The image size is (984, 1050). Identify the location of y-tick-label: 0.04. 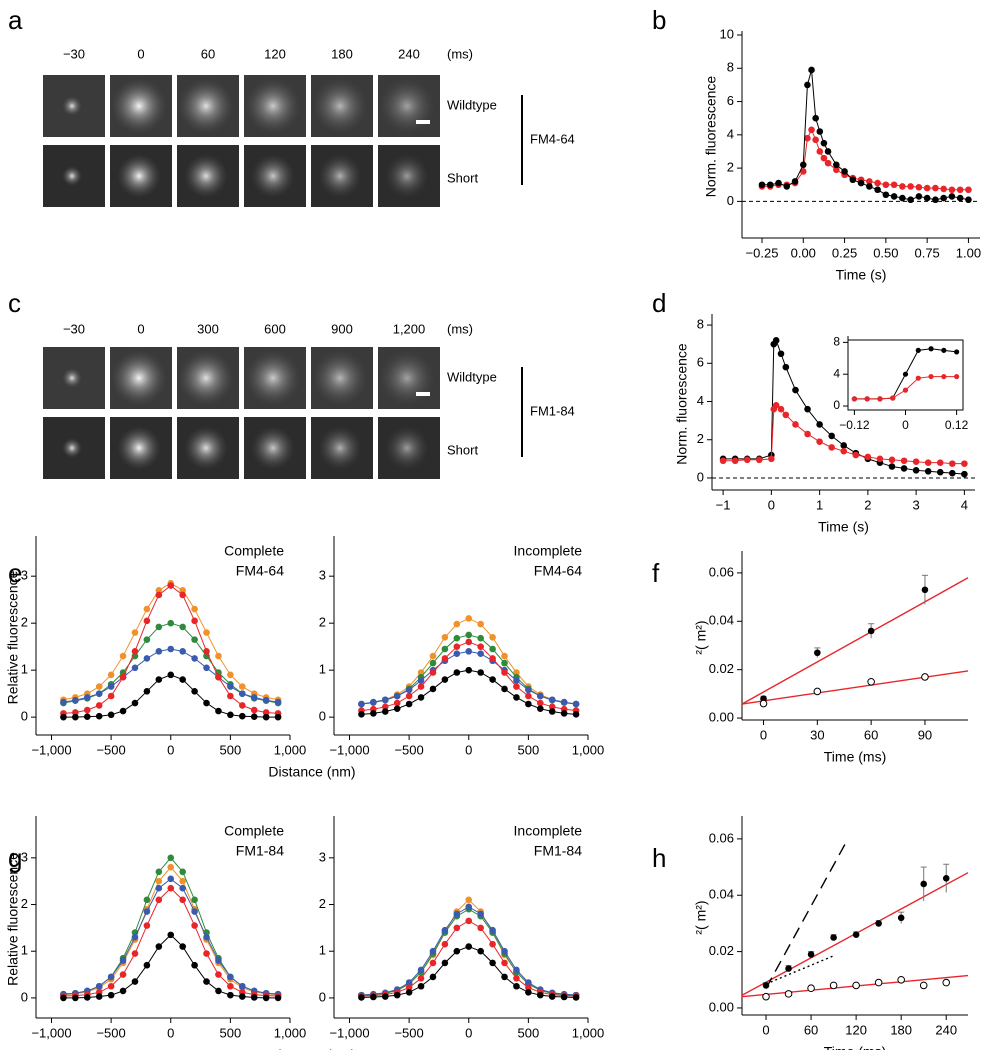
(721, 894).